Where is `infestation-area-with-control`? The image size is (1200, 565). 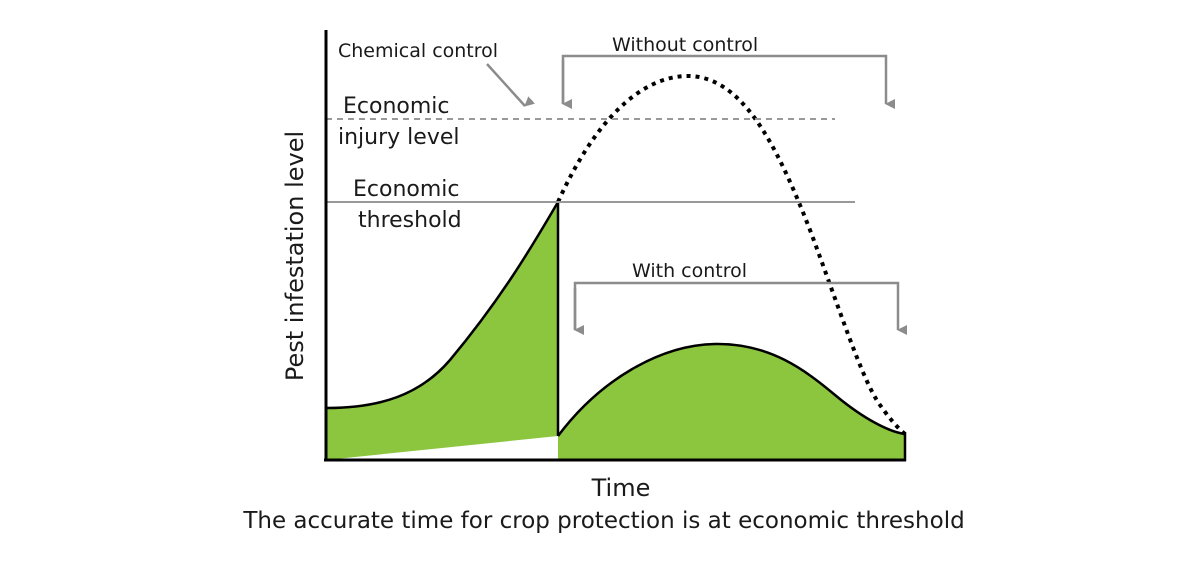 infestation-area-with-control is located at coordinates (731, 401).